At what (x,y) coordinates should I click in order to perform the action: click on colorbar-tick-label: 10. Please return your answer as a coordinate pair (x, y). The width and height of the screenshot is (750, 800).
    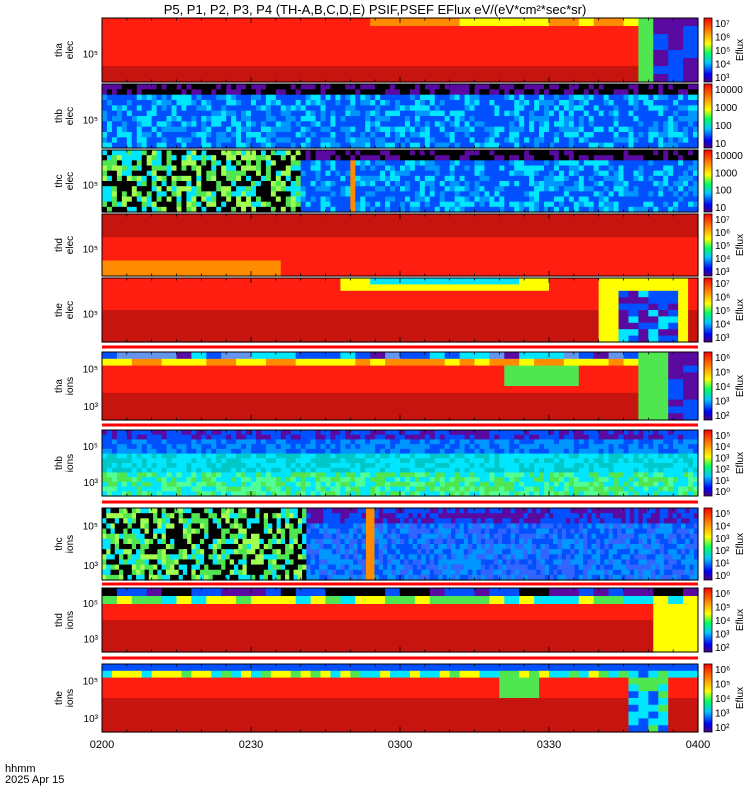
    Looking at the image, I should click on (721, 144).